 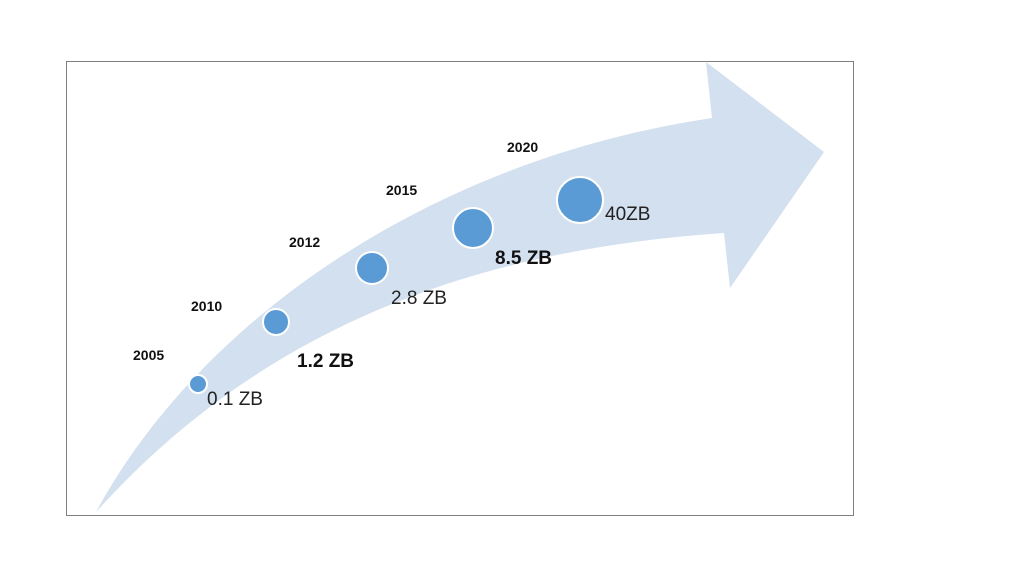 I want to click on value-label-2015: 8.5 ZB, so click(x=523, y=258).